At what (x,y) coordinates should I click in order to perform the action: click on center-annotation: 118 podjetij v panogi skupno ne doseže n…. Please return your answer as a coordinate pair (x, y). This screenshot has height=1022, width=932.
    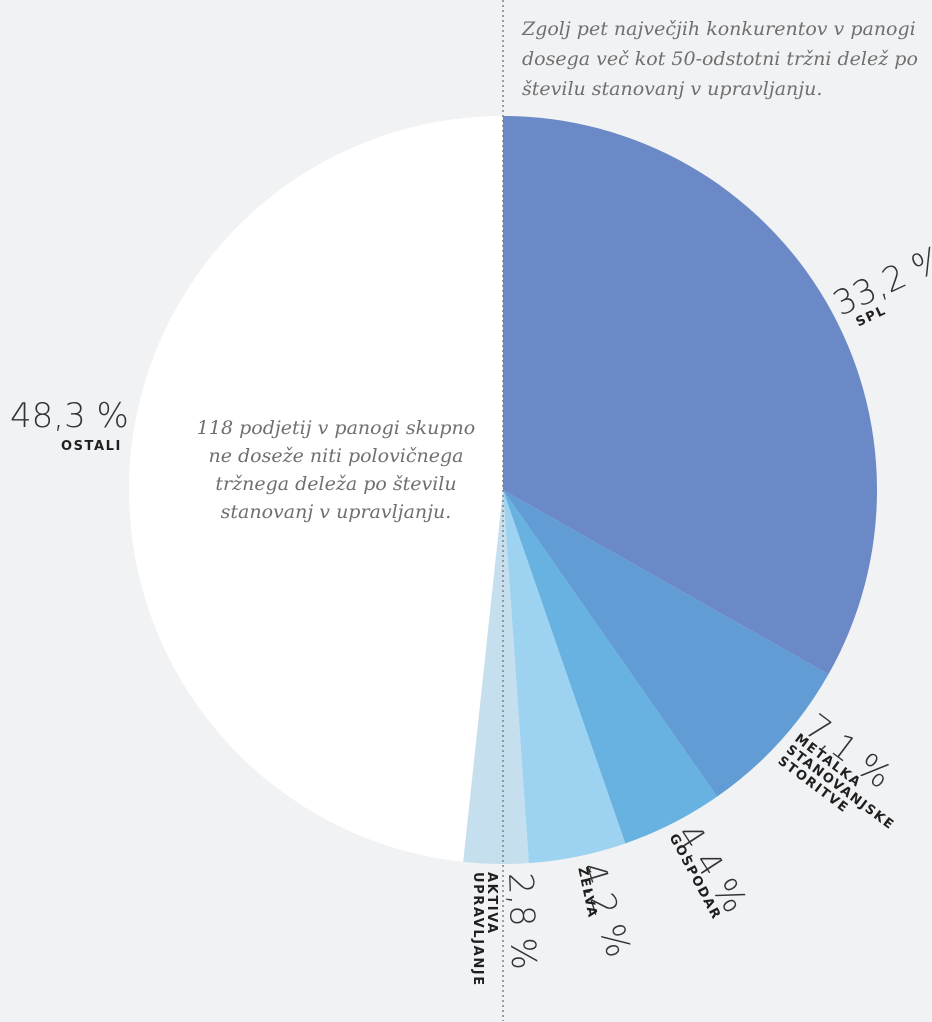
    Looking at the image, I should click on (336, 470).